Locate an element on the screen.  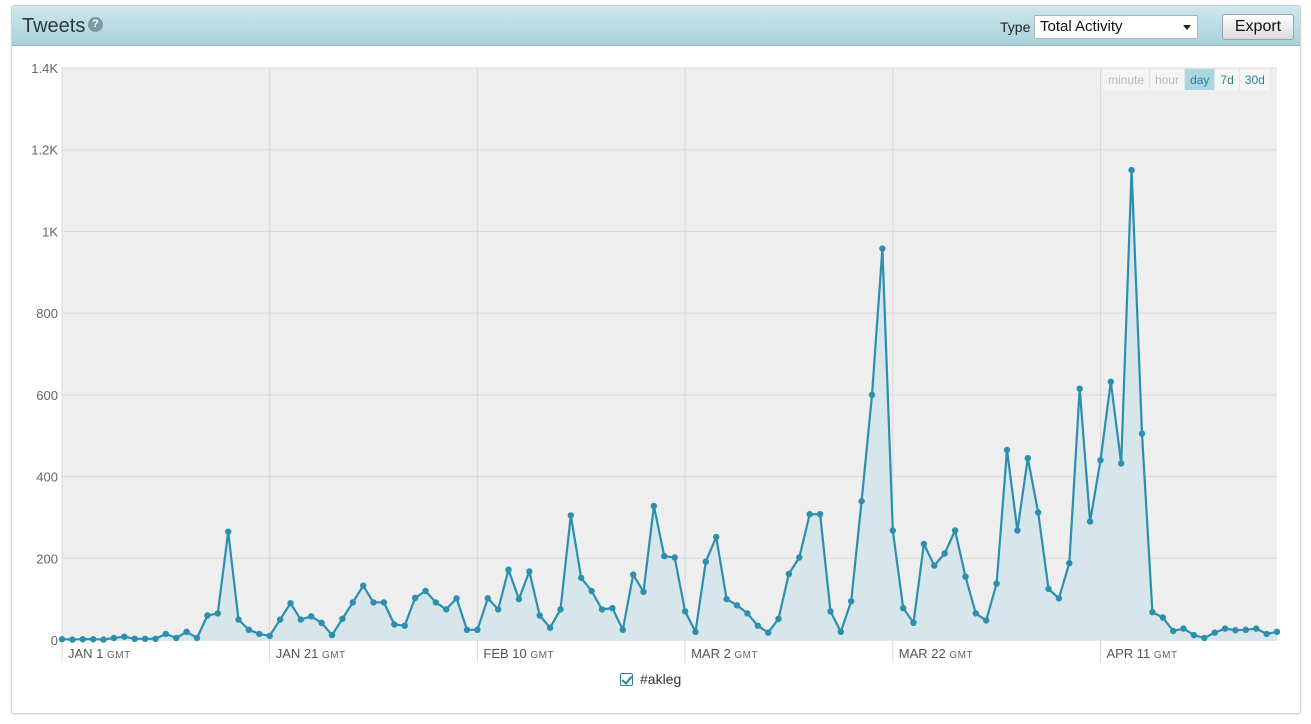
legend: #akleg is located at coordinates (650, 679).